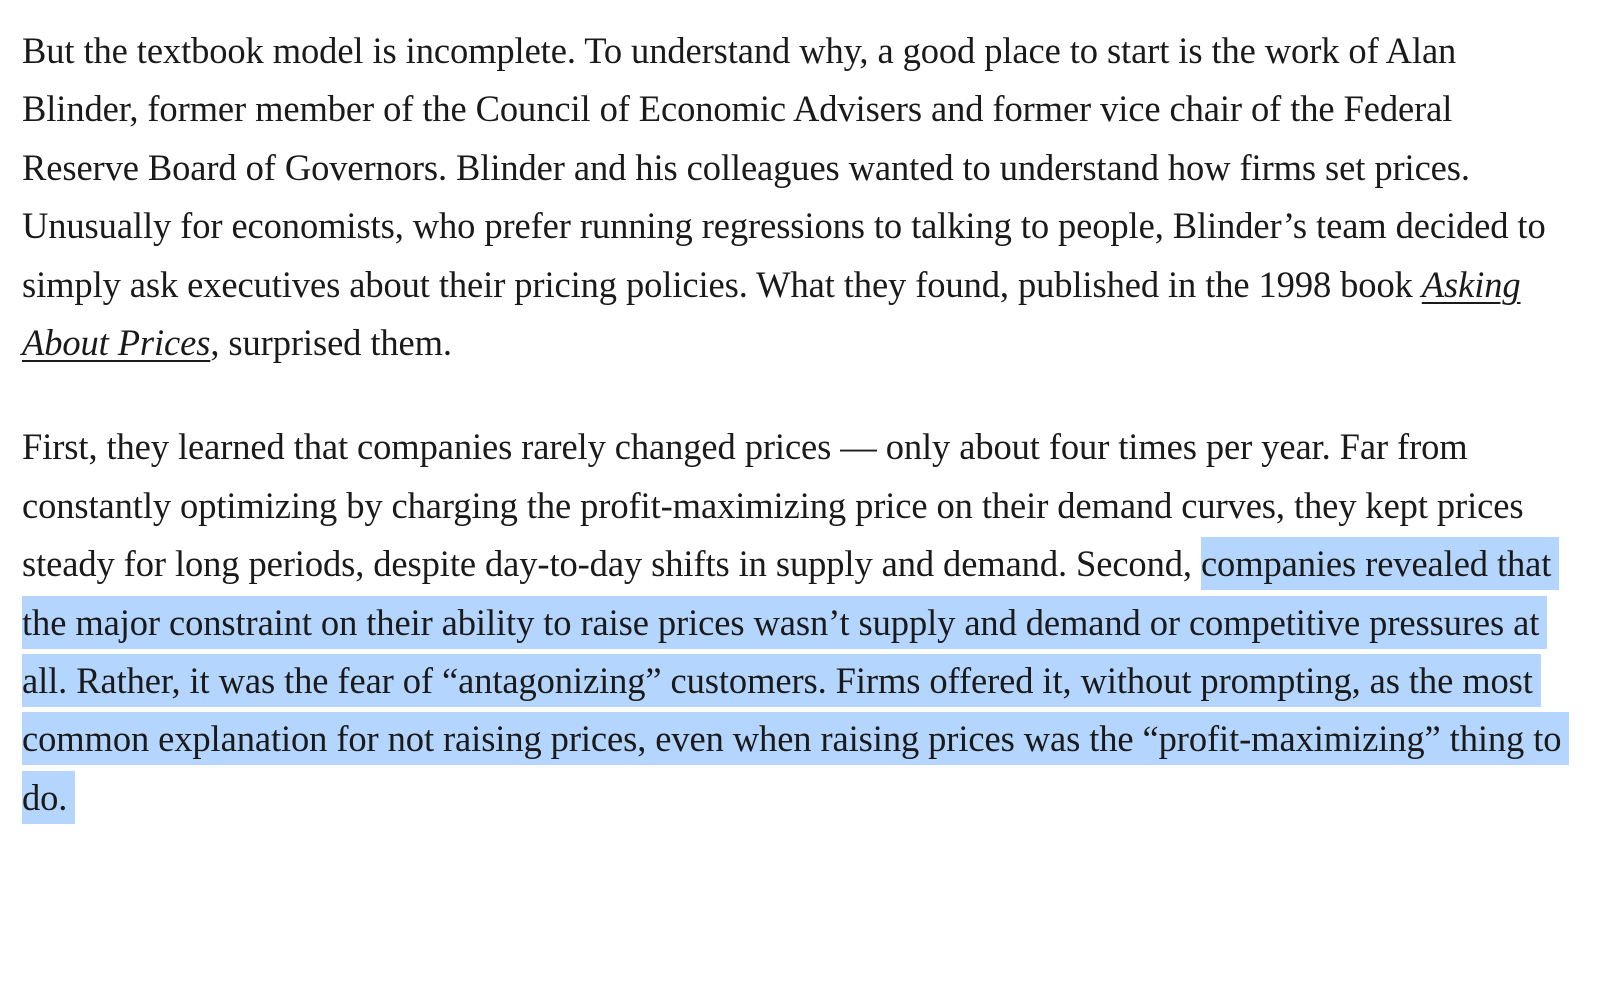  I want to click on book-title-link: Asking About Prices, so click(771, 313).